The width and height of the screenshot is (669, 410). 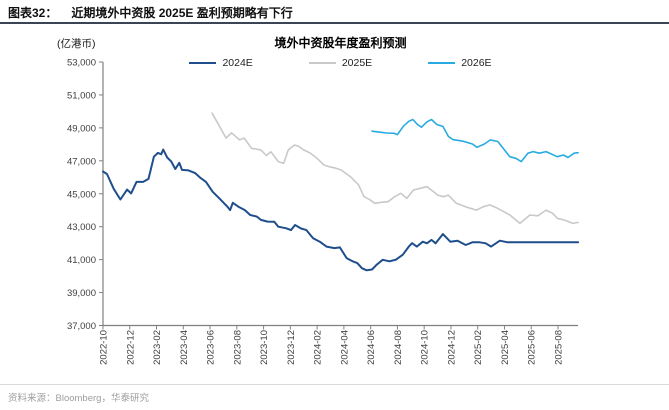 I want to click on figure-caption-text: 图表32： 近期境外中资股 2025E 盈利预期略有下行, so click(x=150, y=12).